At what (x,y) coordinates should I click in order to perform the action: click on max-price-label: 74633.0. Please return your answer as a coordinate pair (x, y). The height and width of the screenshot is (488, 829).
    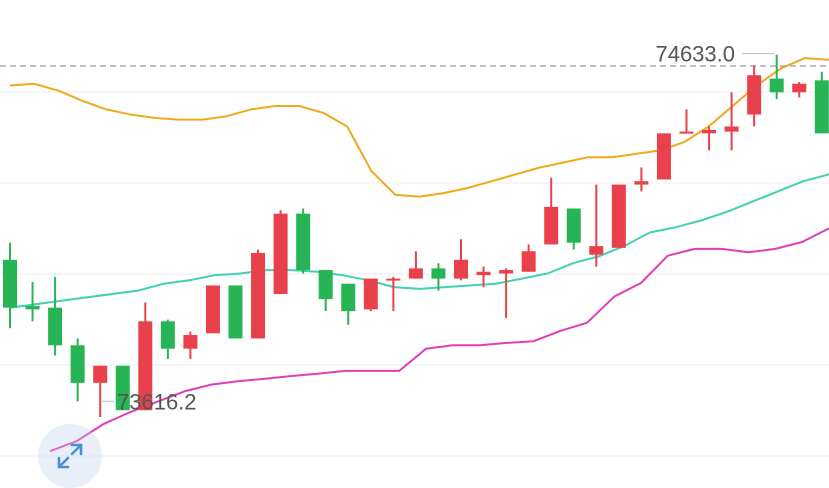
    Looking at the image, I should click on (695, 54).